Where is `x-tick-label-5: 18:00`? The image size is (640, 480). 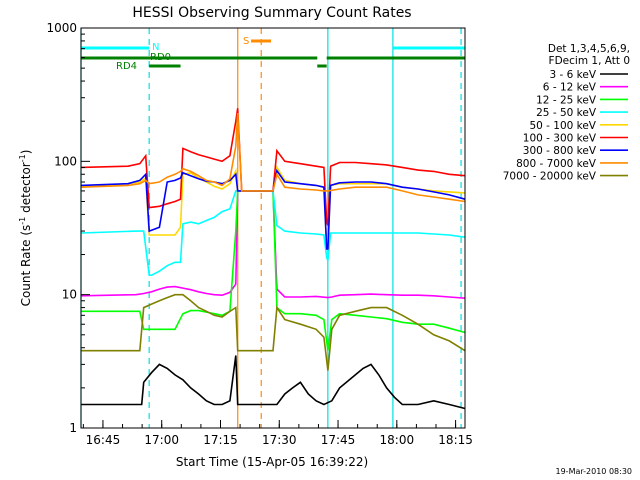
x-tick-label-5: 18:00 is located at coordinates (397, 440).